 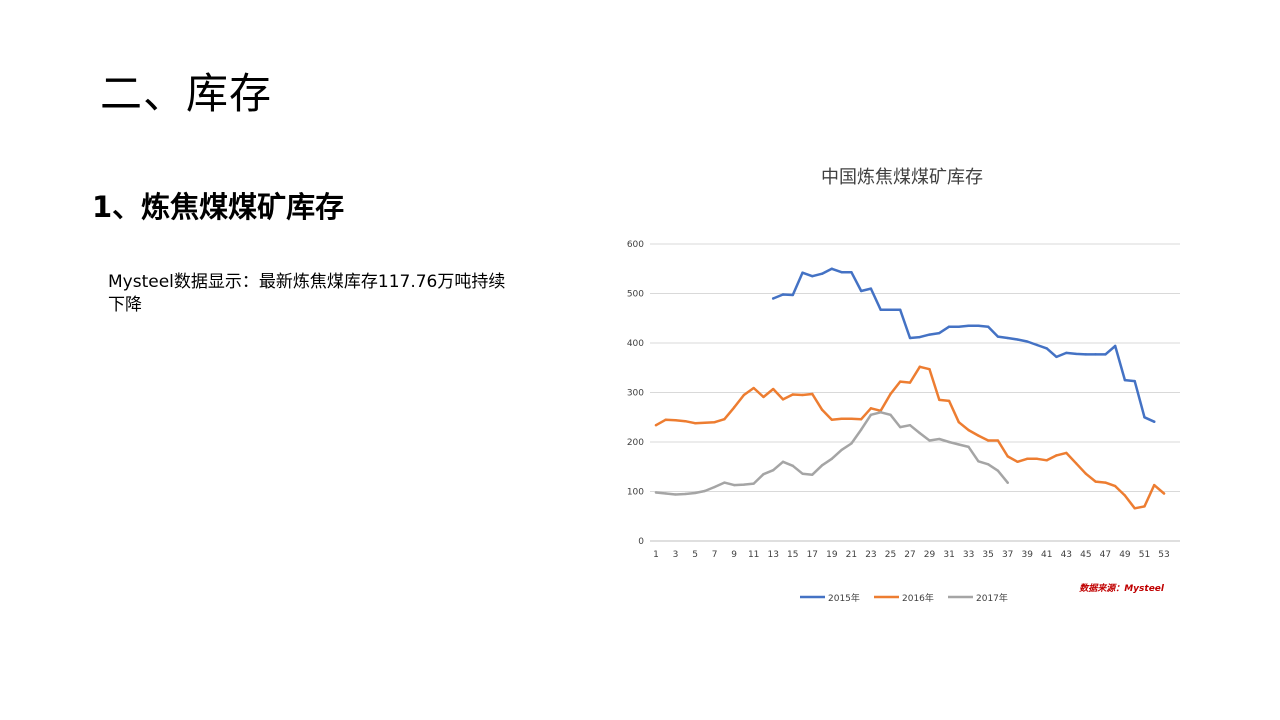 What do you see at coordinates (1105, 555) in the screenshot?
I see `x-tick-label: 47` at bounding box center [1105, 555].